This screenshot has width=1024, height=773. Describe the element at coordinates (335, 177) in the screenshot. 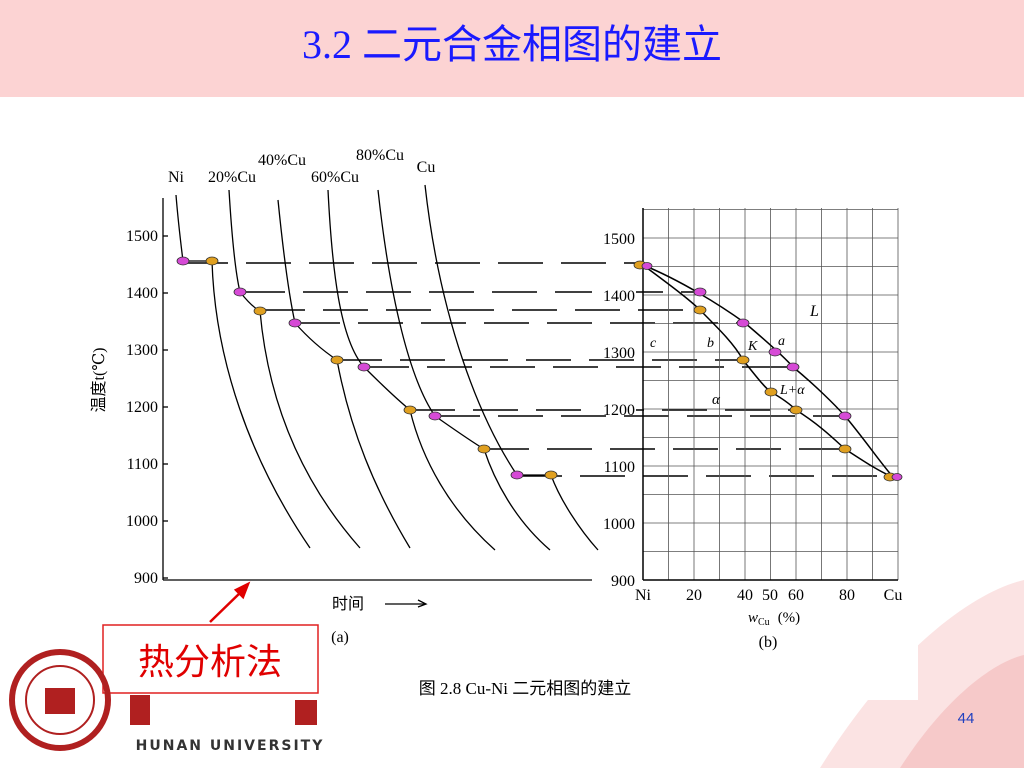

I see `curve-label: 60%Cu` at that location.